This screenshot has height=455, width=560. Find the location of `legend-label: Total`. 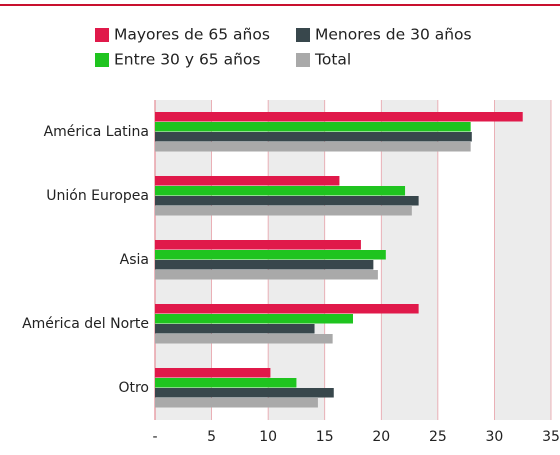

legend-label: Total is located at coordinates (332, 60).